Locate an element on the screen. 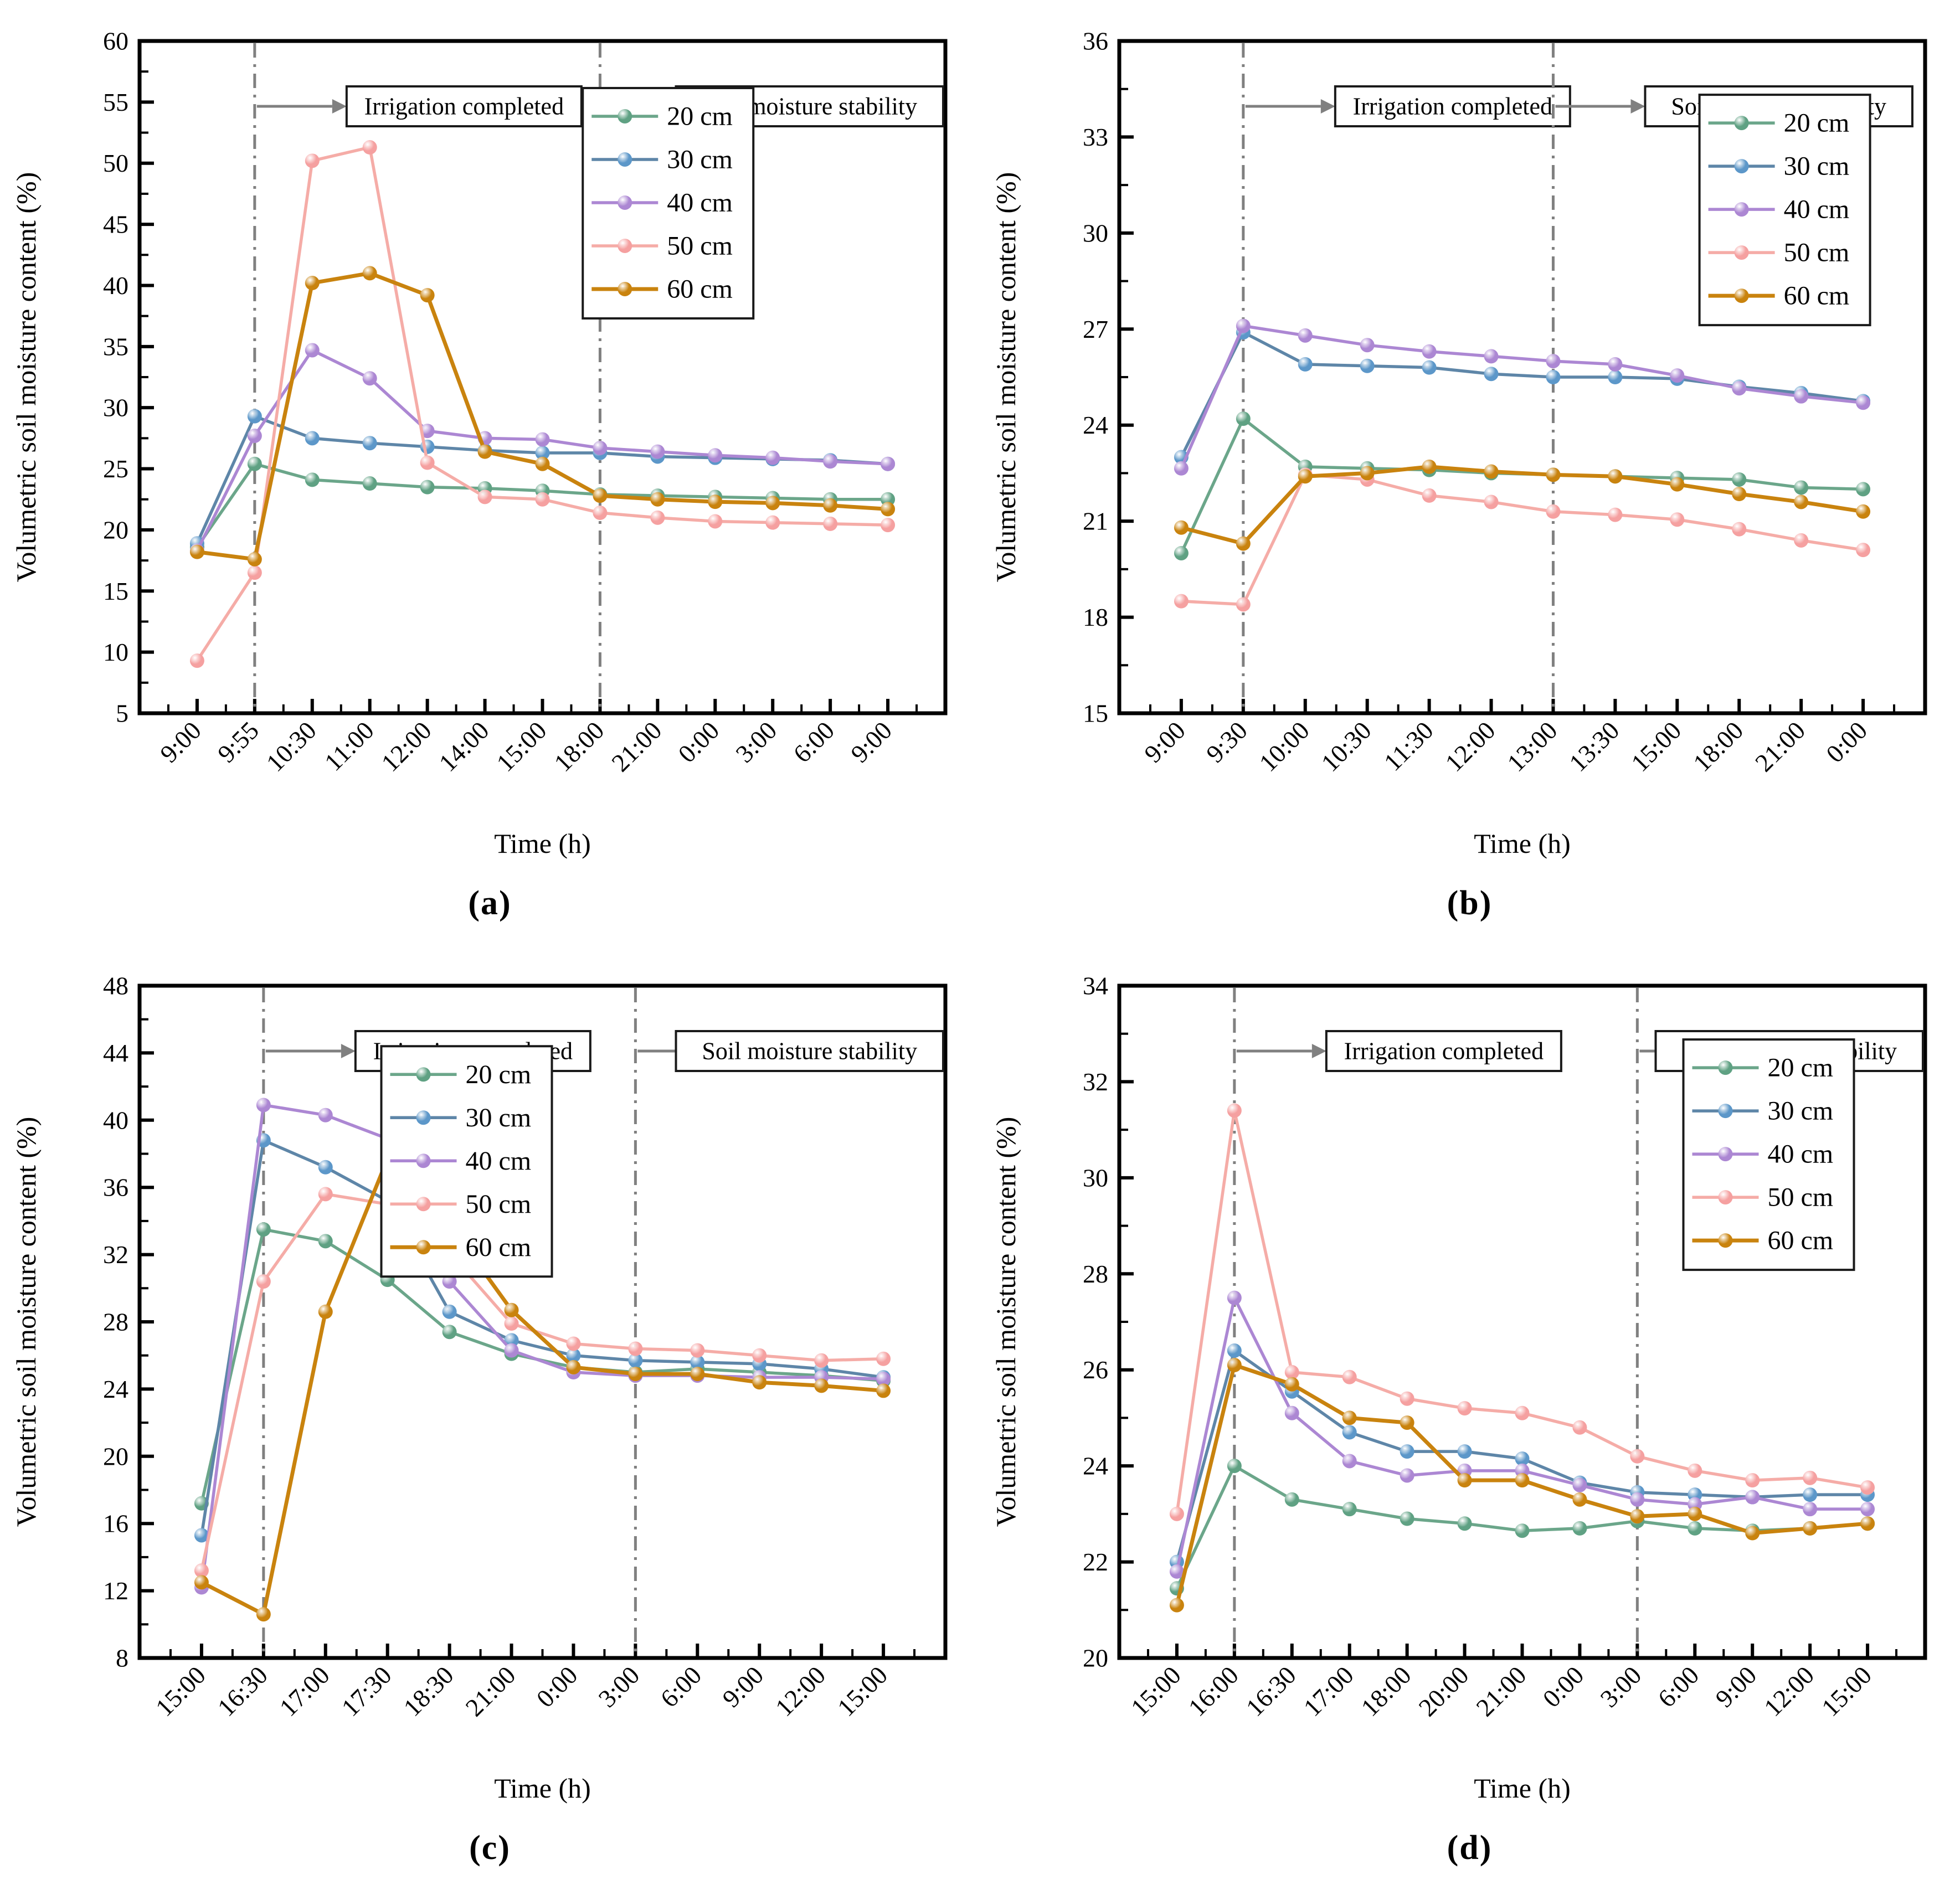 The width and height of the screenshot is (1960, 1890). series-30-cm is located at coordinates (1522, 395).